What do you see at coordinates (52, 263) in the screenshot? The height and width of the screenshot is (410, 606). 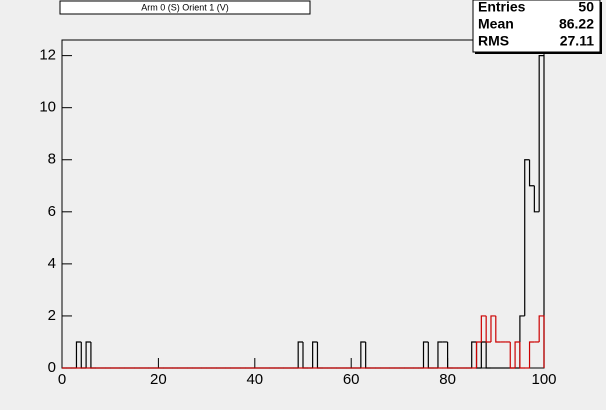 I see `y-tick-label: 4` at bounding box center [52, 263].